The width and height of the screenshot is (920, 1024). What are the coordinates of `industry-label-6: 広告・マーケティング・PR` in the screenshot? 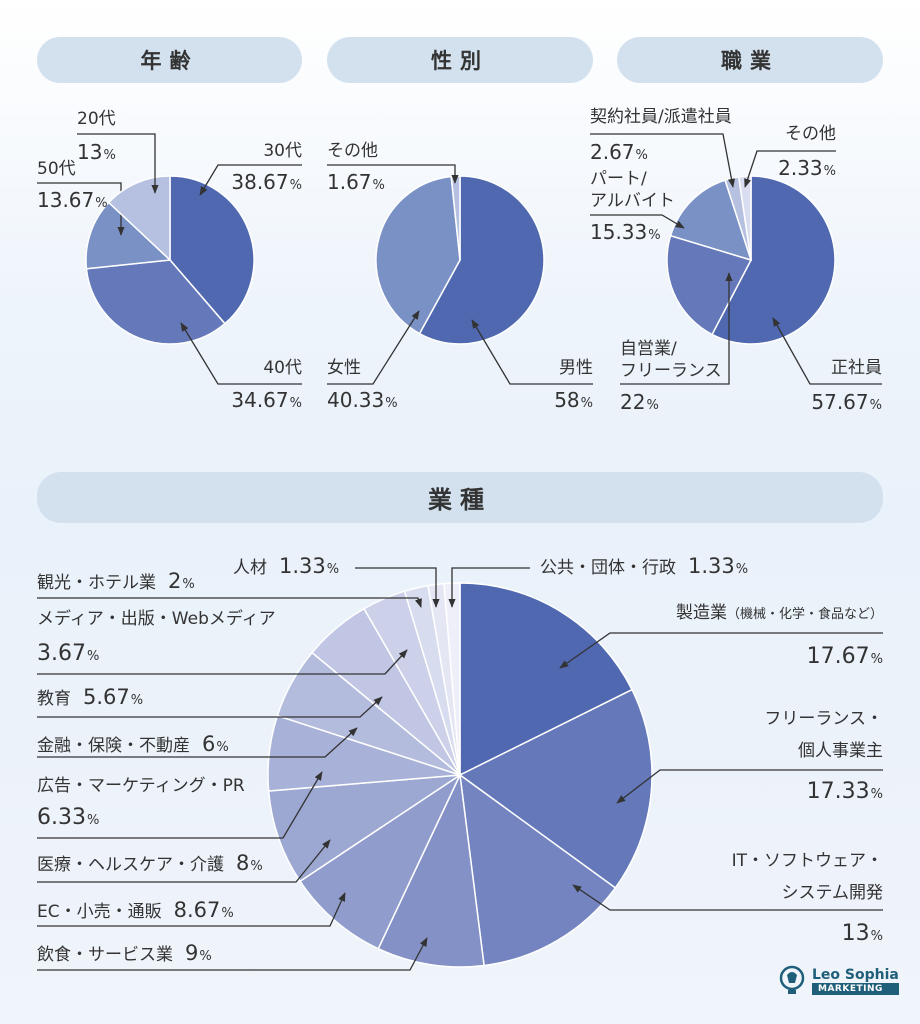 It's located at (141, 786).